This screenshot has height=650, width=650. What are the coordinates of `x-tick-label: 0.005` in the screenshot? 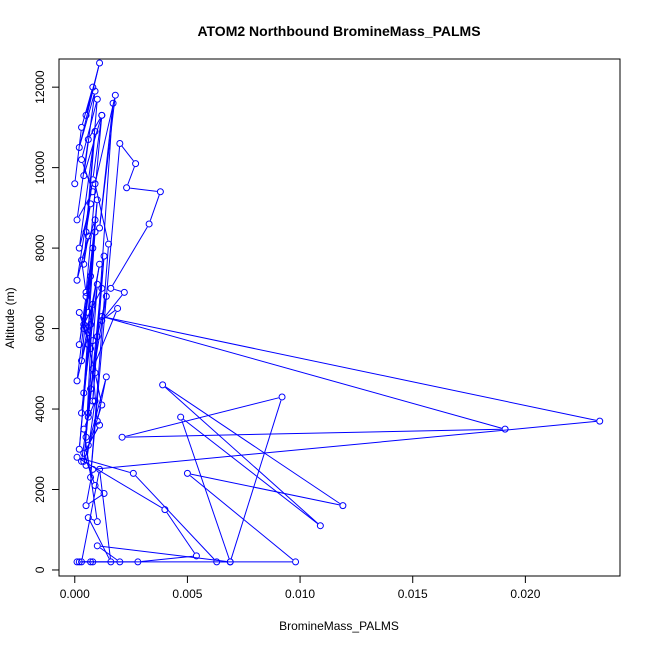 It's located at (187, 594).